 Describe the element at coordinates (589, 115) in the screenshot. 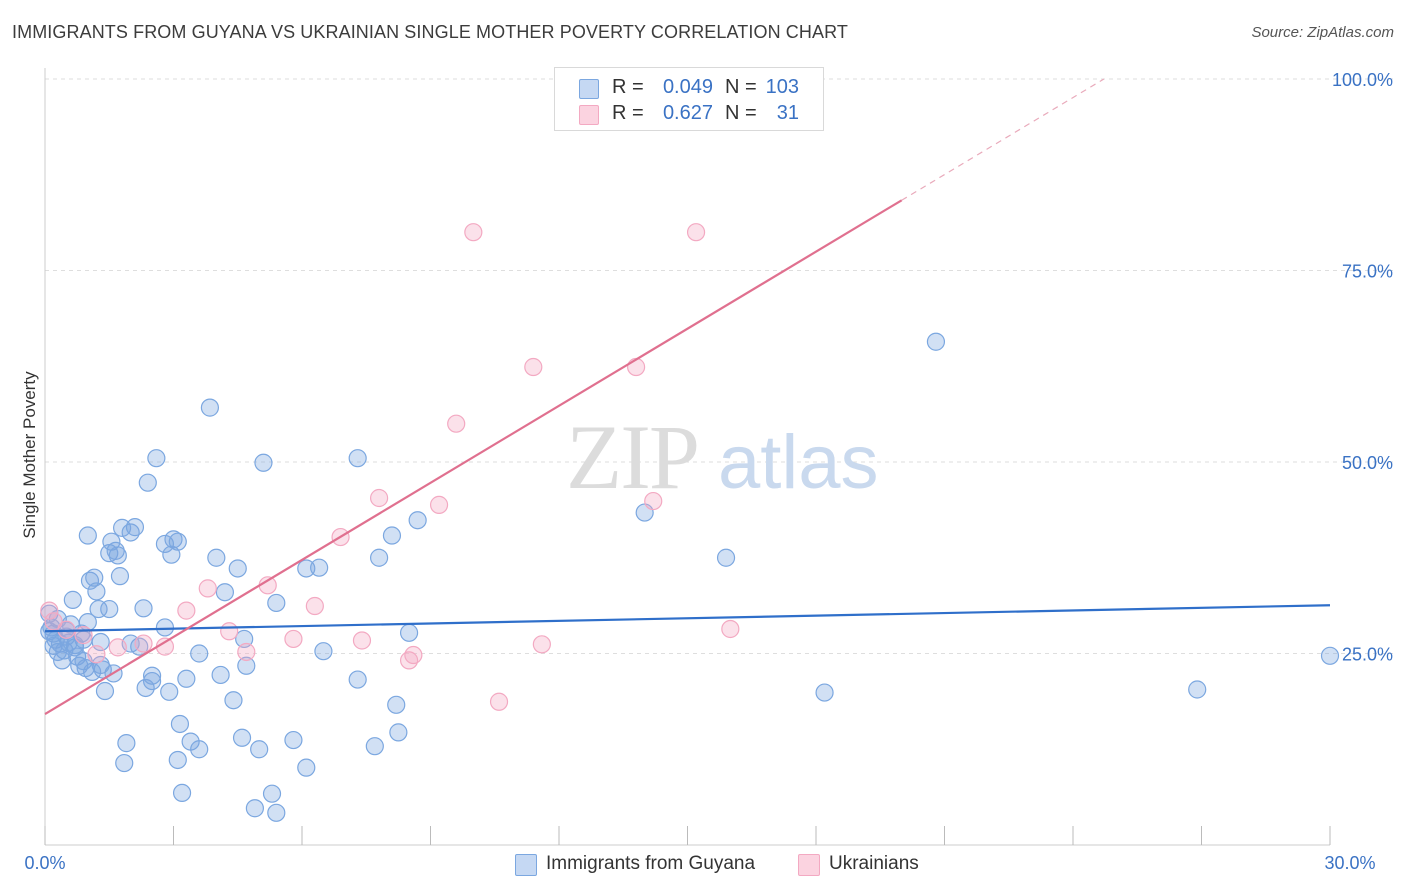

I see `legend-swatch-ukrainians` at that location.